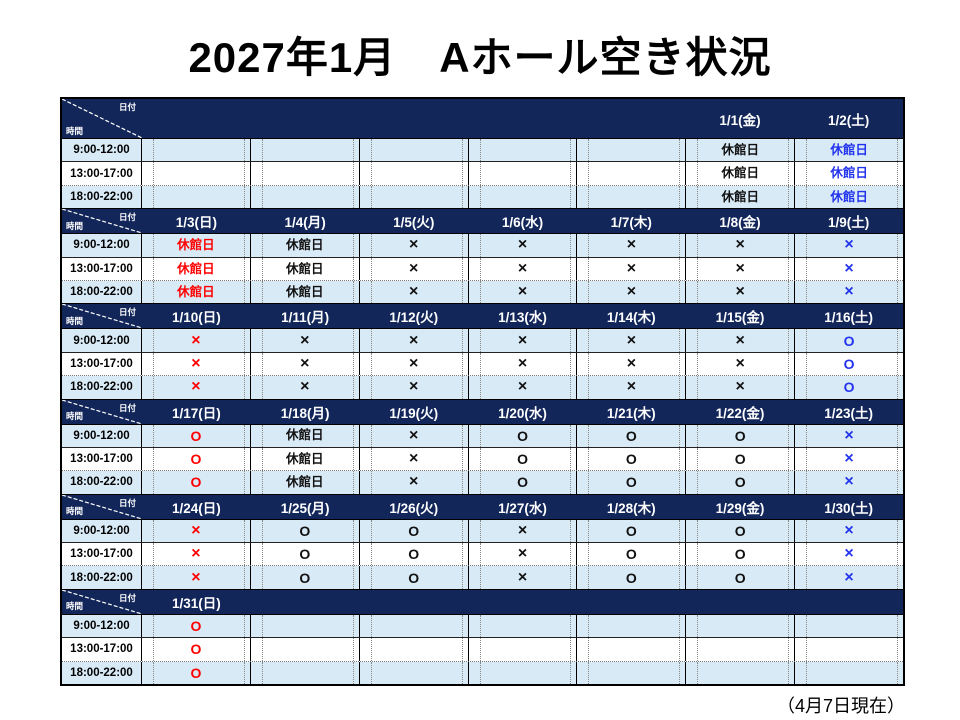  What do you see at coordinates (102, 459) in the screenshot?
I see `time-slot-label: 13:00-17:00` at bounding box center [102, 459].